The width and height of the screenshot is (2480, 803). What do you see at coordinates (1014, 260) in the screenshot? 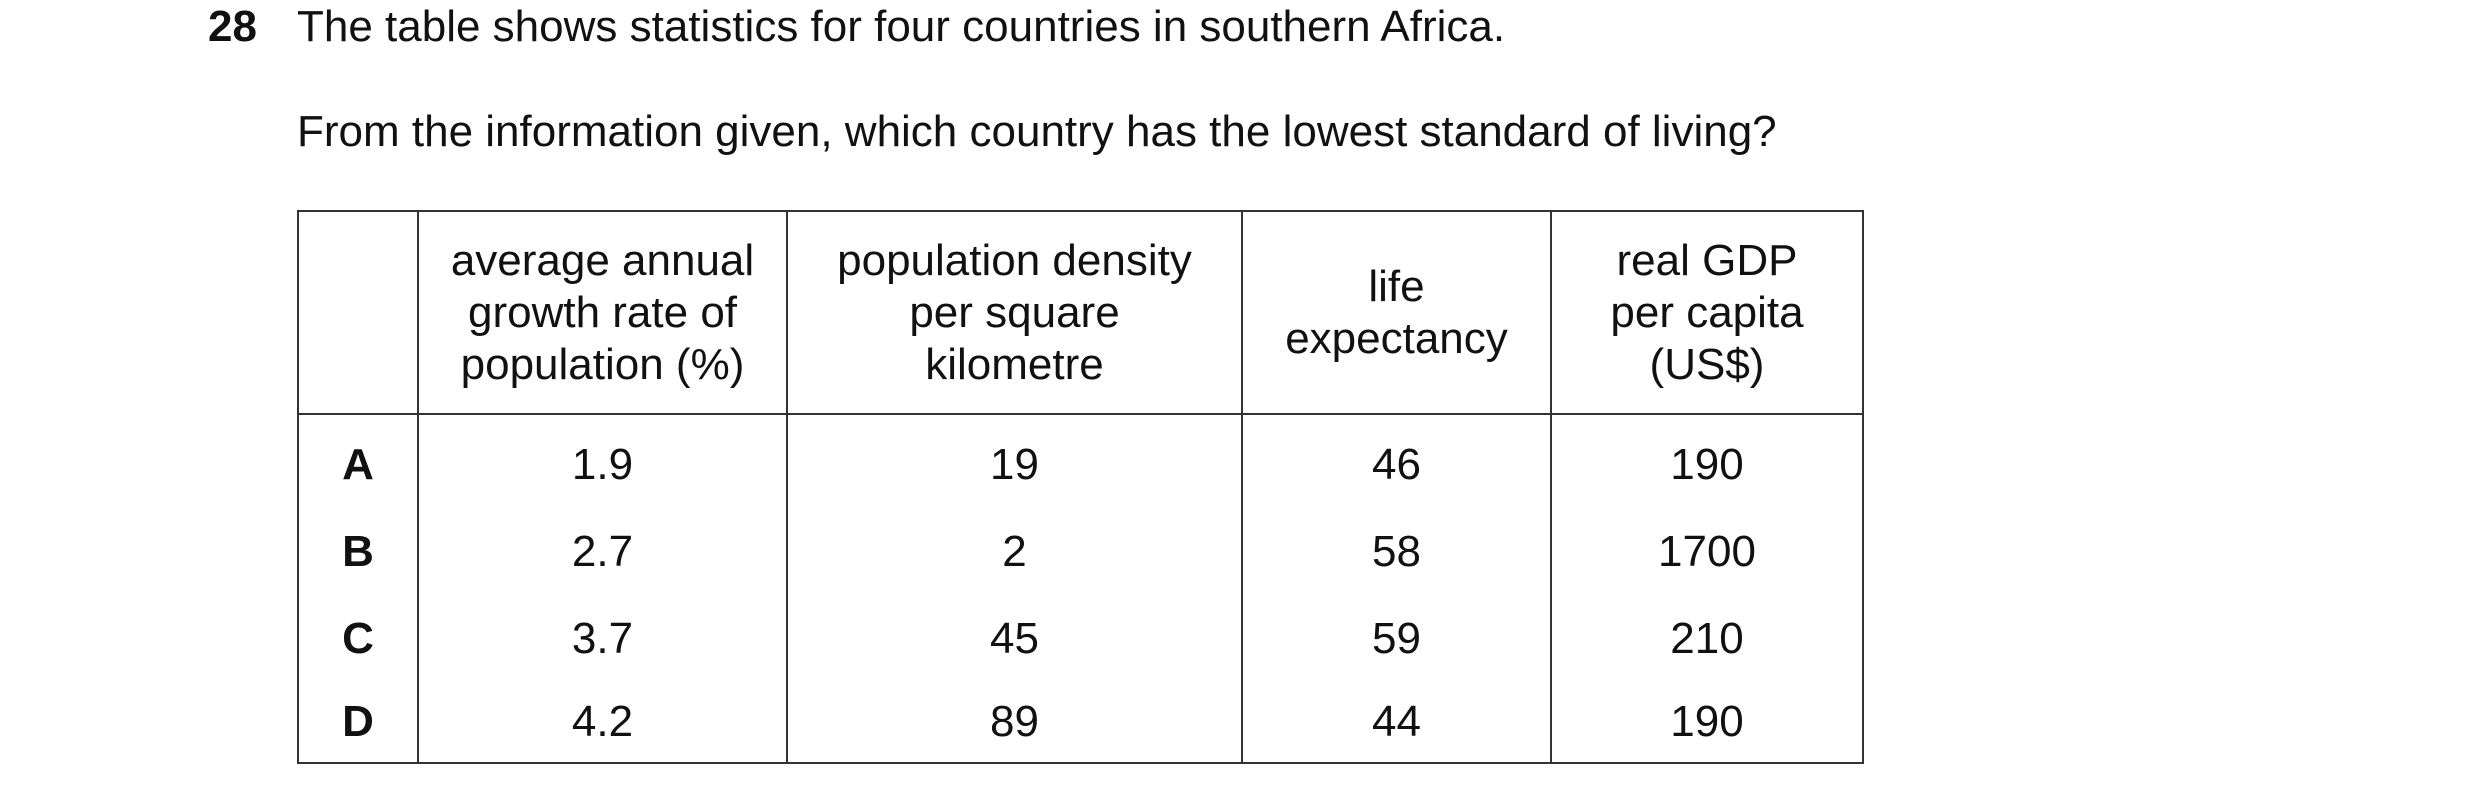
I see `header-line: population density` at bounding box center [1014, 260].